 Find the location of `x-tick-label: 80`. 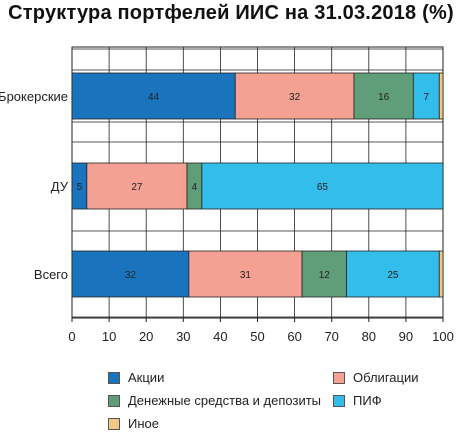

x-tick-label: 80 is located at coordinates (369, 336).